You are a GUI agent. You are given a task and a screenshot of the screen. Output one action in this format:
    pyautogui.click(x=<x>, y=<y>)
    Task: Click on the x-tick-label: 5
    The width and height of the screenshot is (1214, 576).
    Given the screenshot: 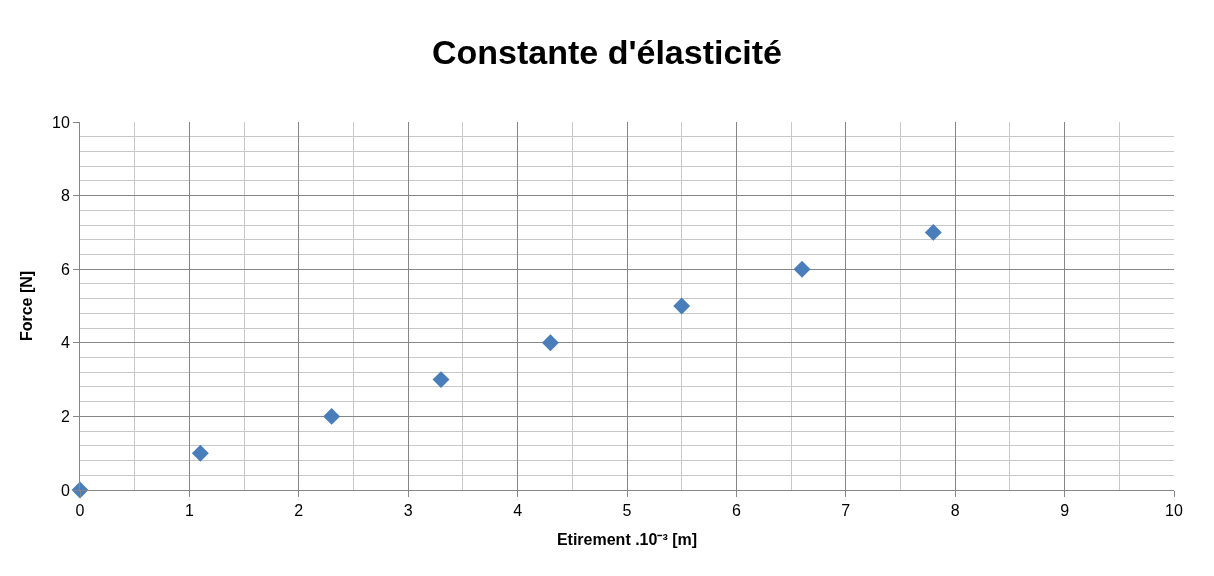 What is the action you would take?
    pyautogui.click(x=627, y=511)
    